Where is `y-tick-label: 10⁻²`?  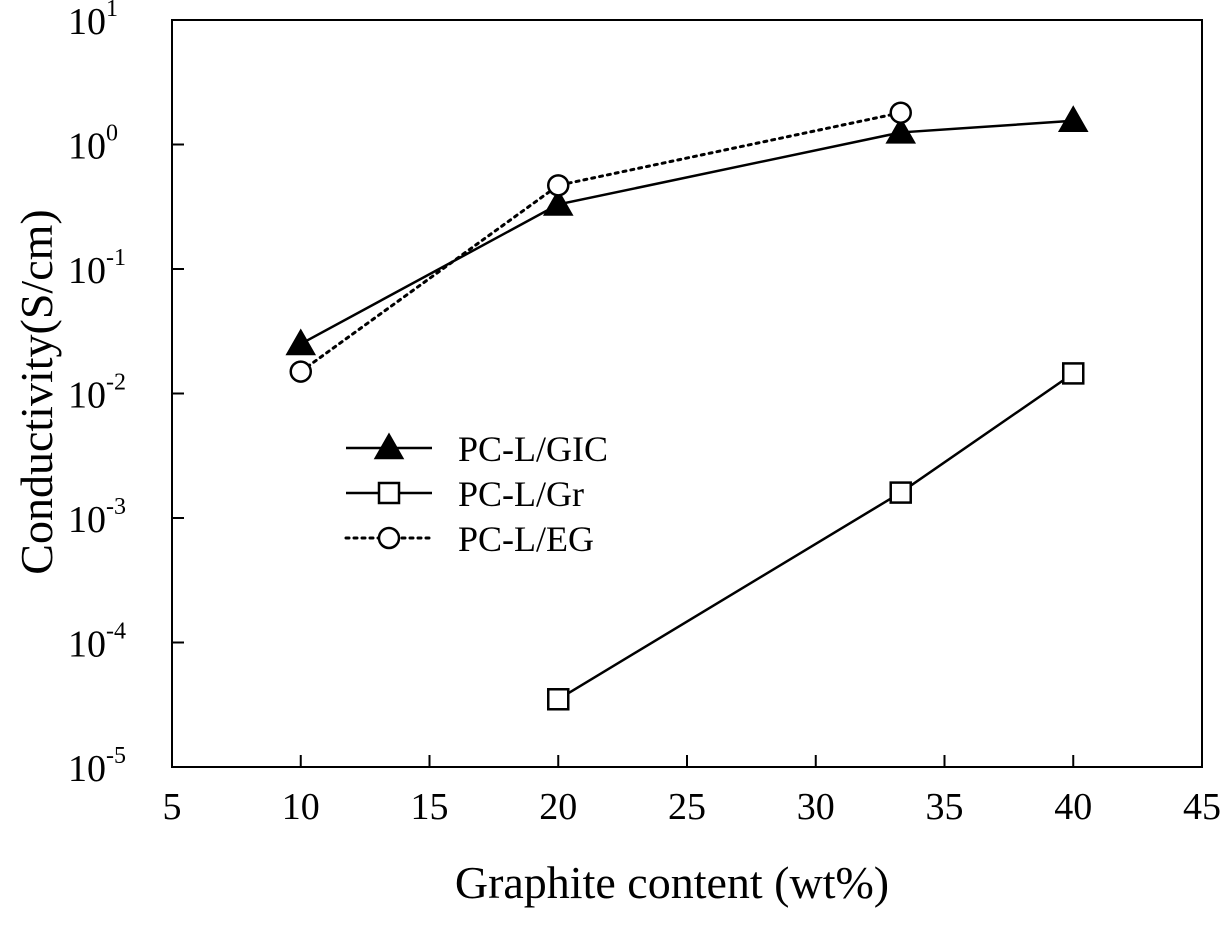 y-tick-label: 10⁻² is located at coordinates (97, 393).